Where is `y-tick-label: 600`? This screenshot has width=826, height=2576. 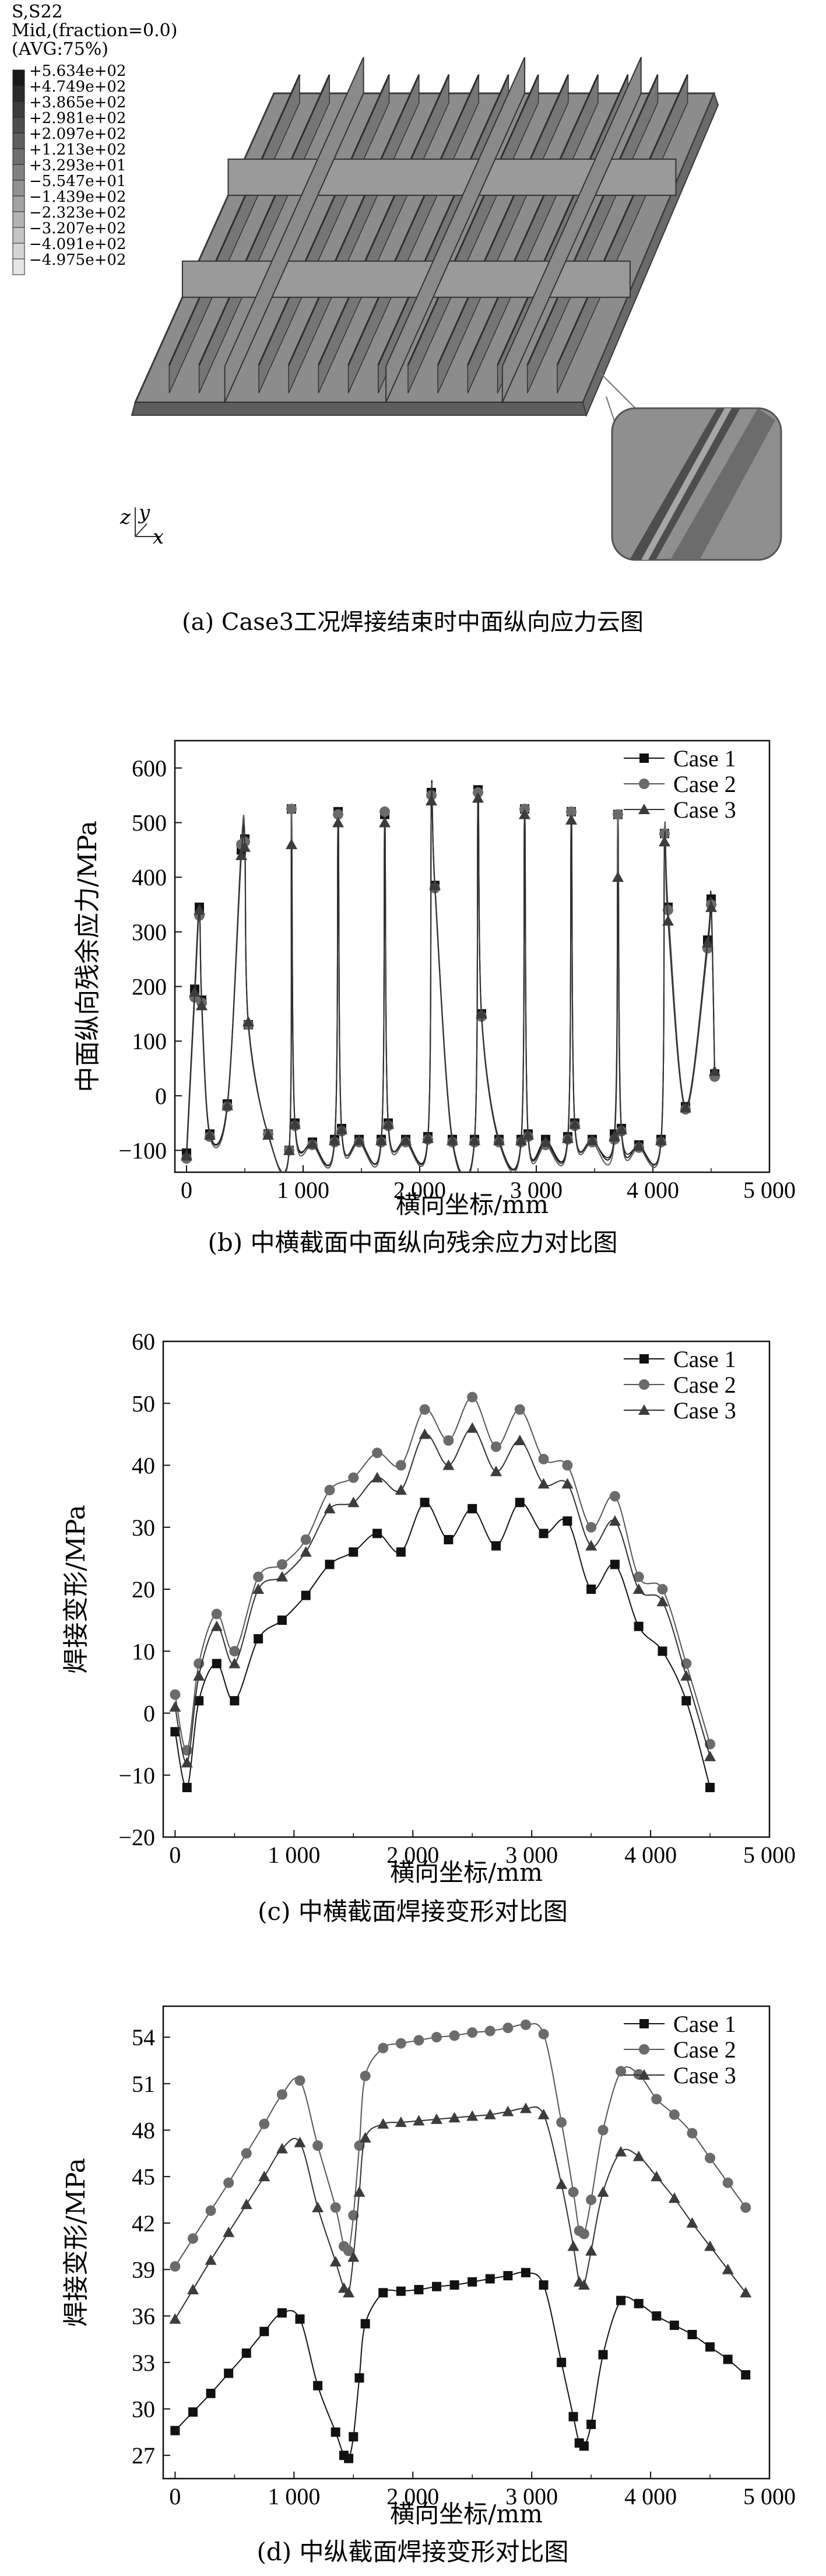 y-tick-label: 600 is located at coordinates (149, 768).